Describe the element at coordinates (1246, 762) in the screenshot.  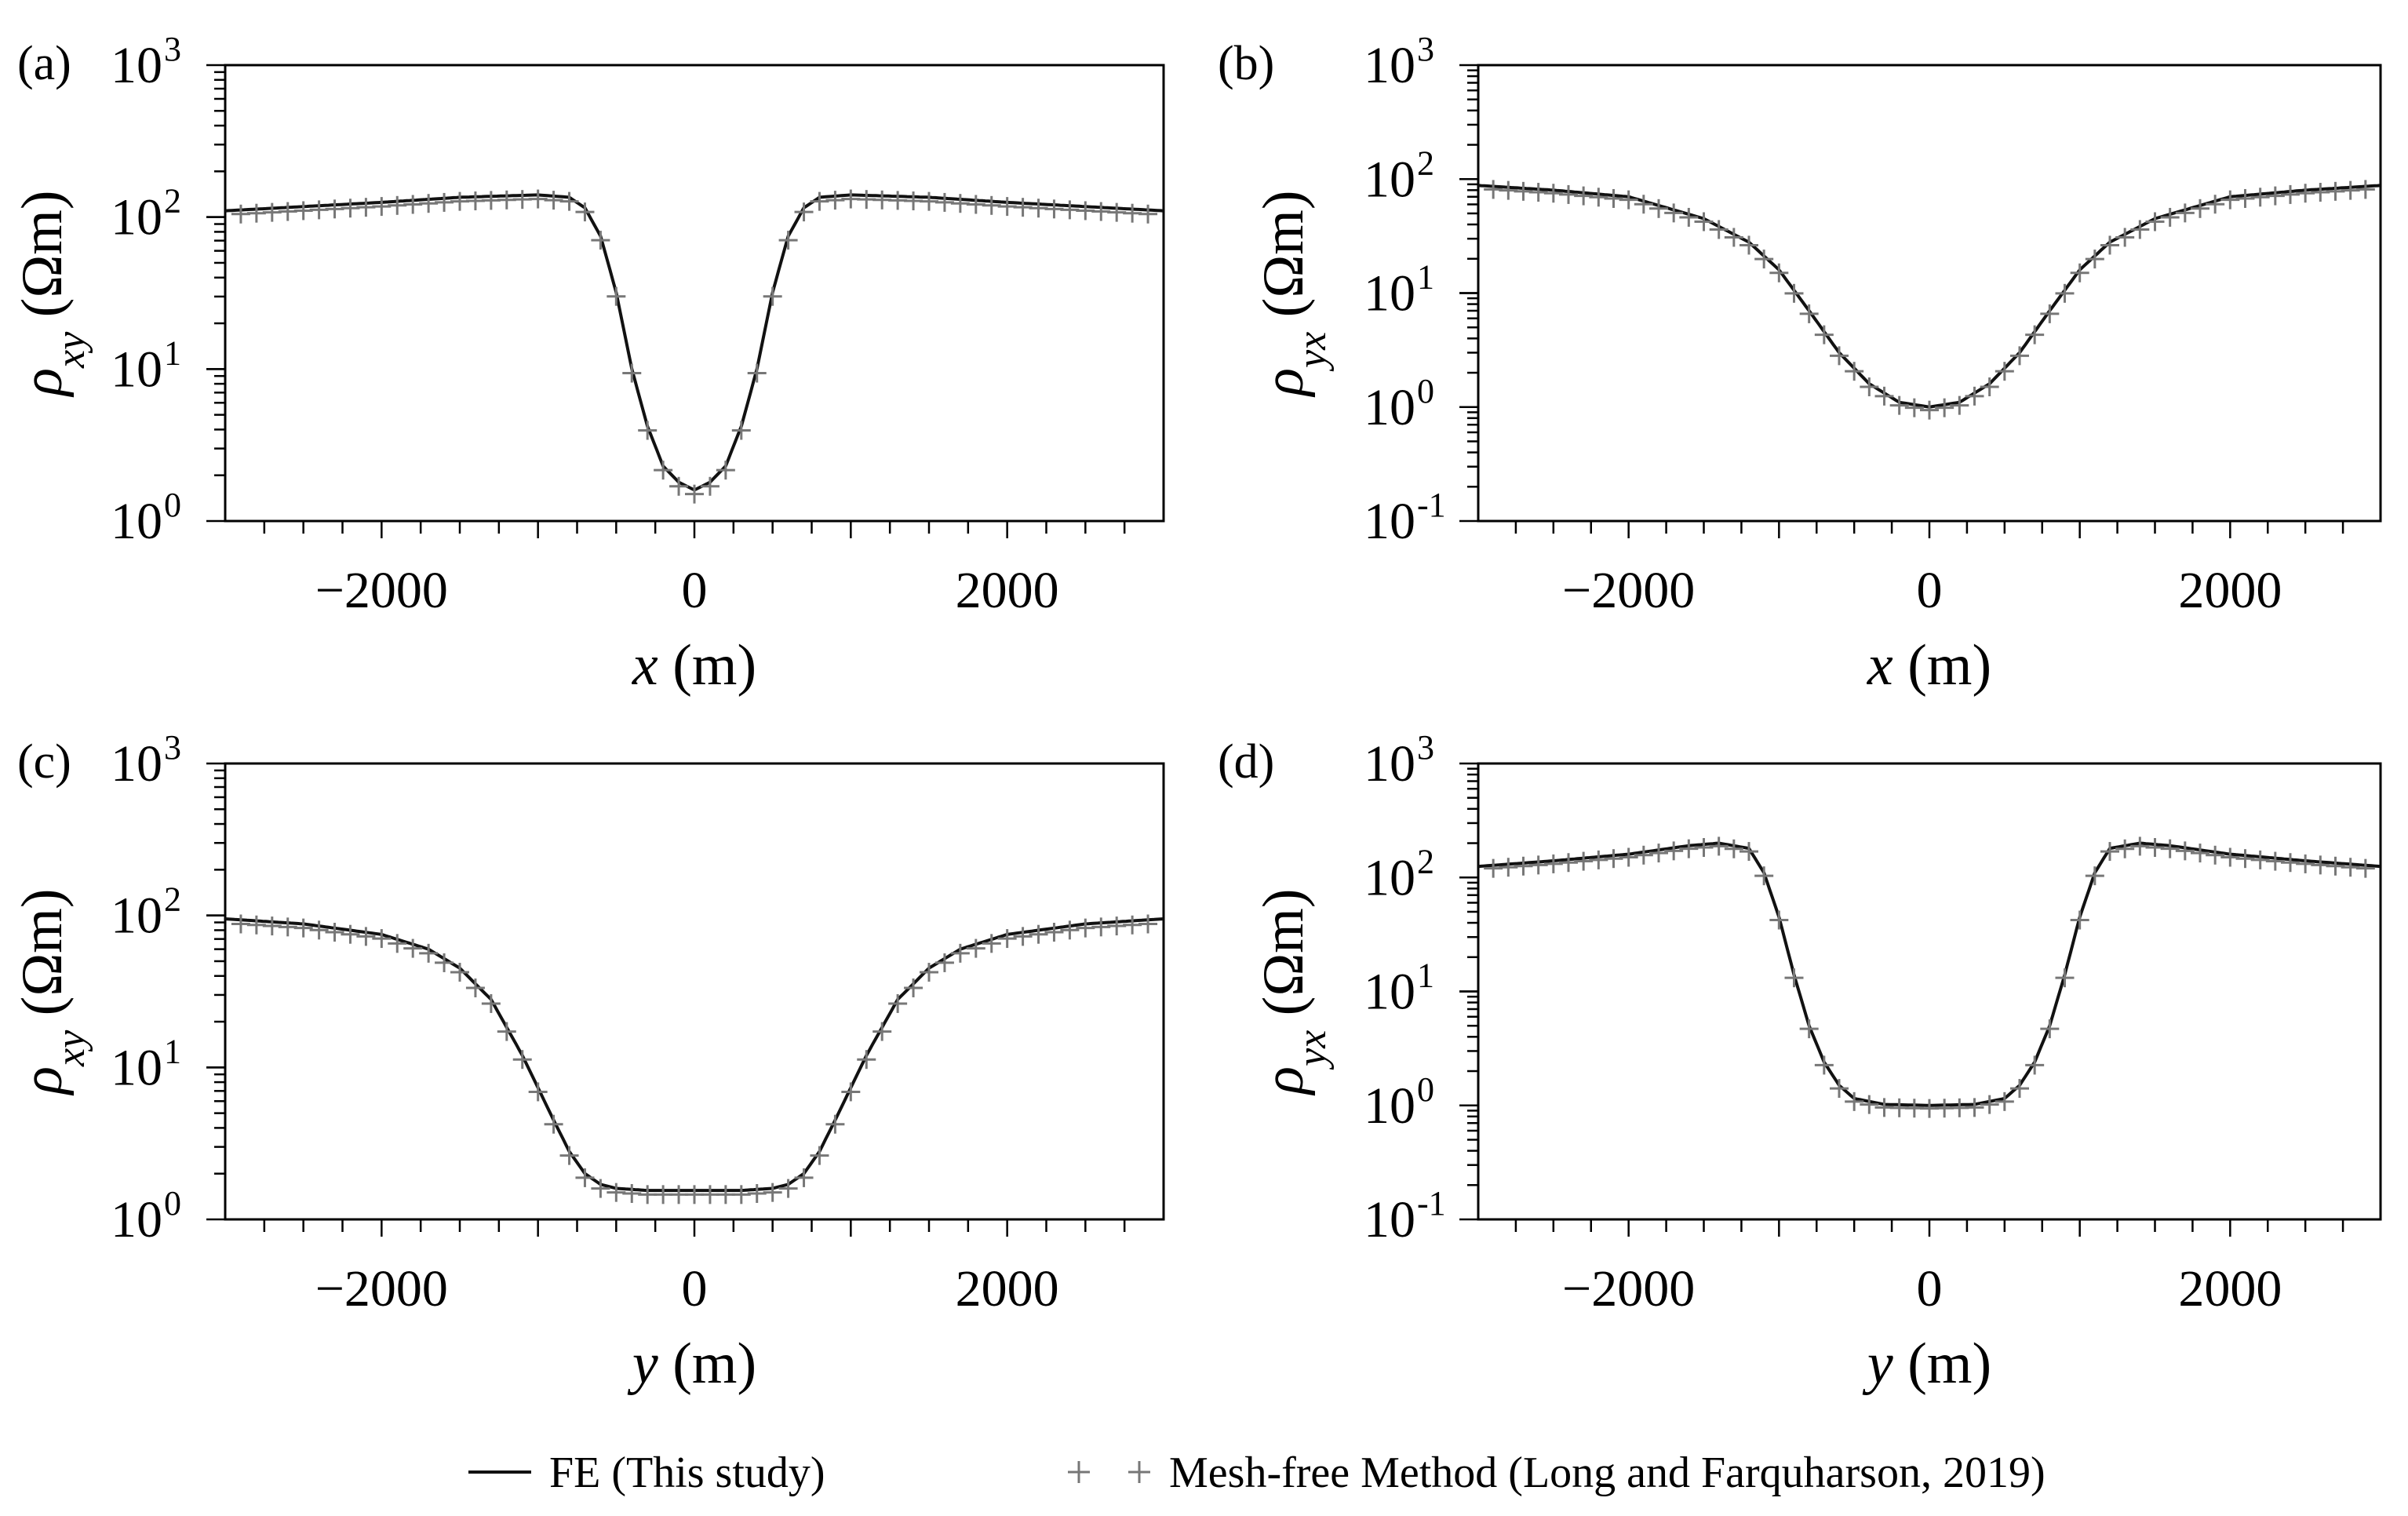
I see `panel-label: (d)` at that location.